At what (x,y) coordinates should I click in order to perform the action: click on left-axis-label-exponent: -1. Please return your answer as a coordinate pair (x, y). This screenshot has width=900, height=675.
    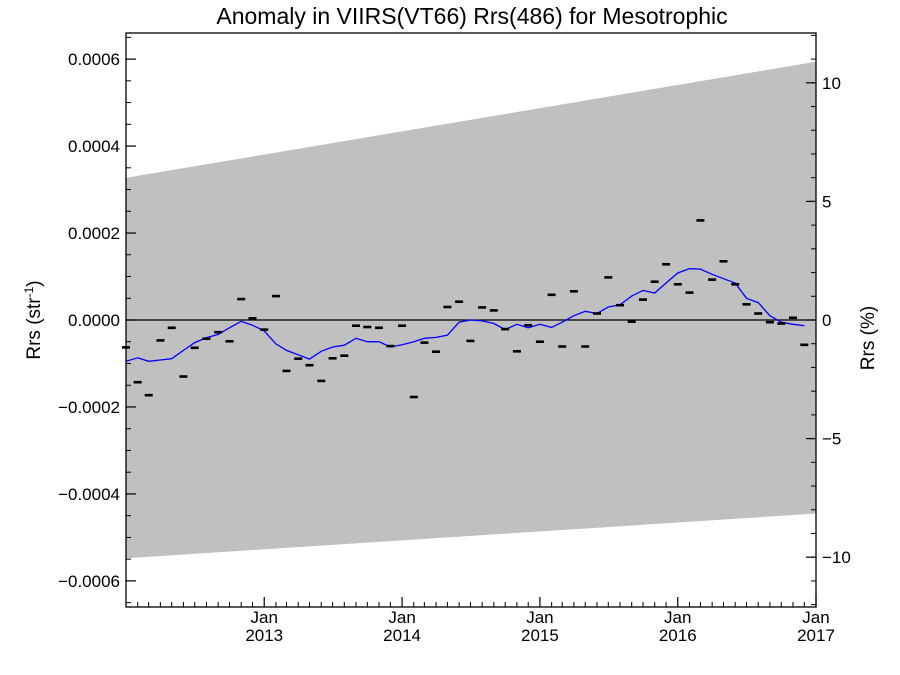
    Looking at the image, I should click on (29, 291).